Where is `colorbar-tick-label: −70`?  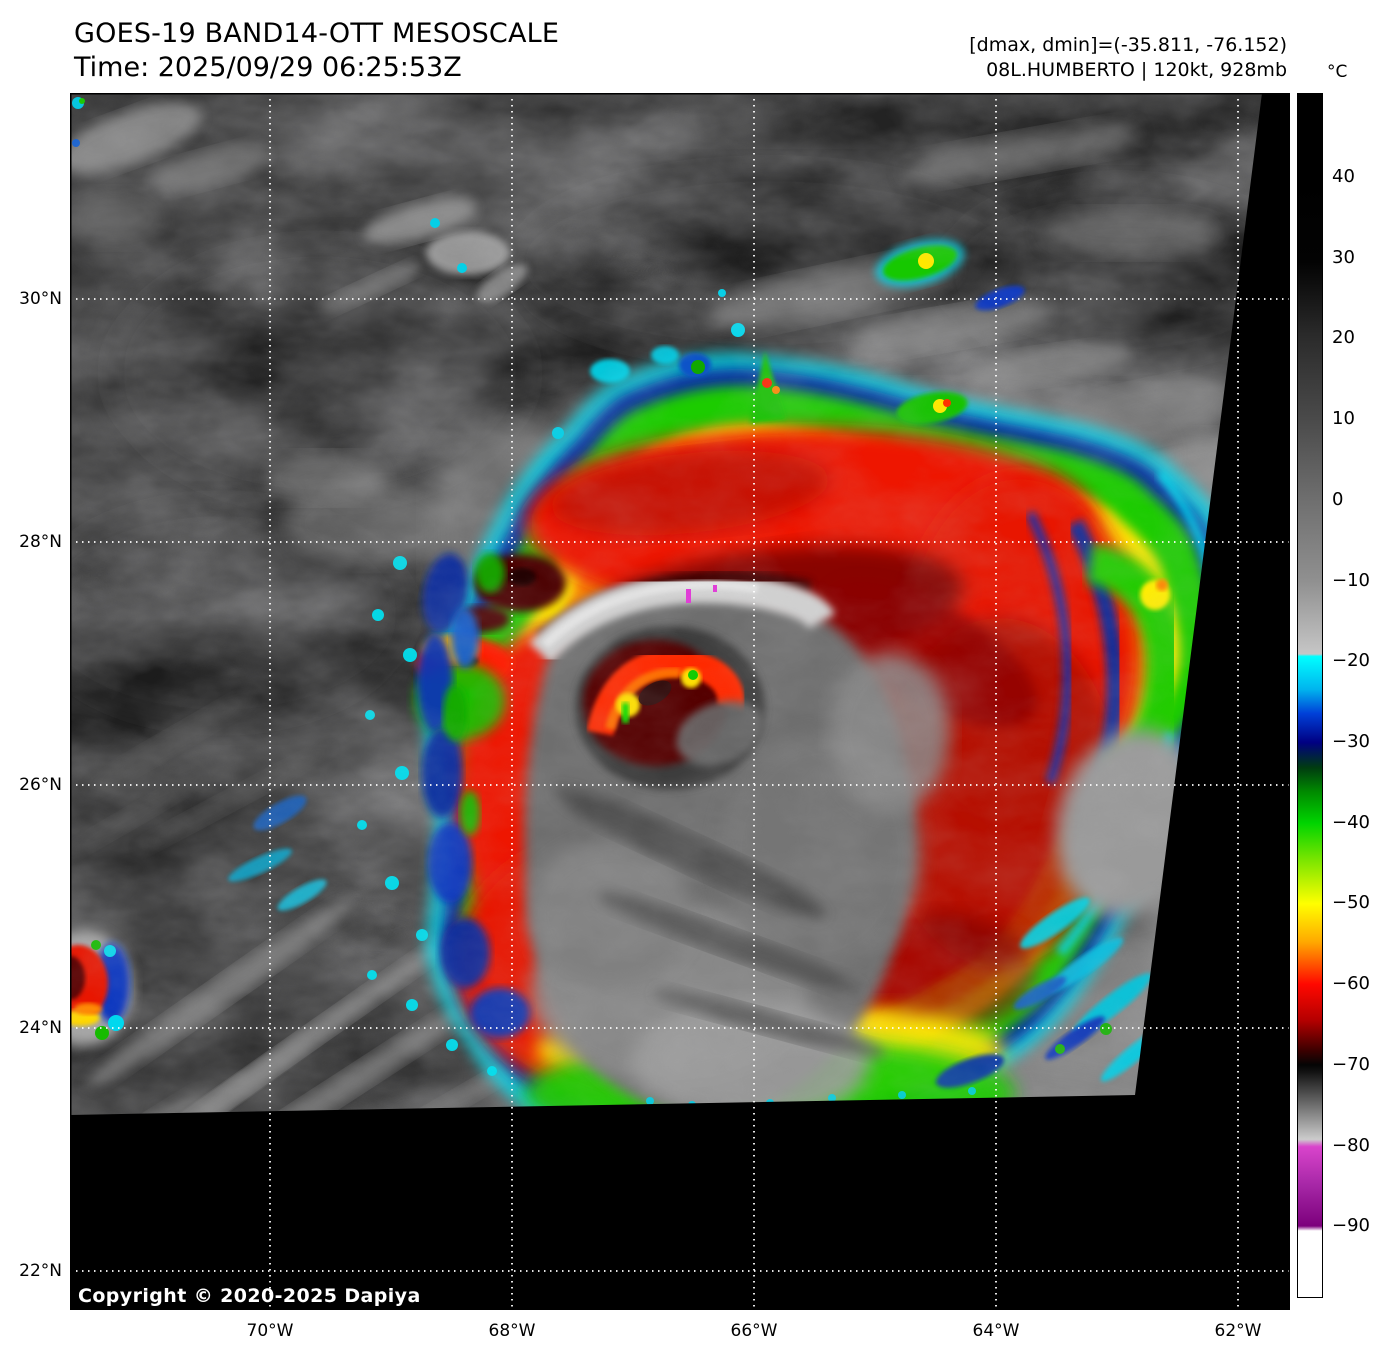 colorbar-tick-label: −70 is located at coordinates (1351, 1064).